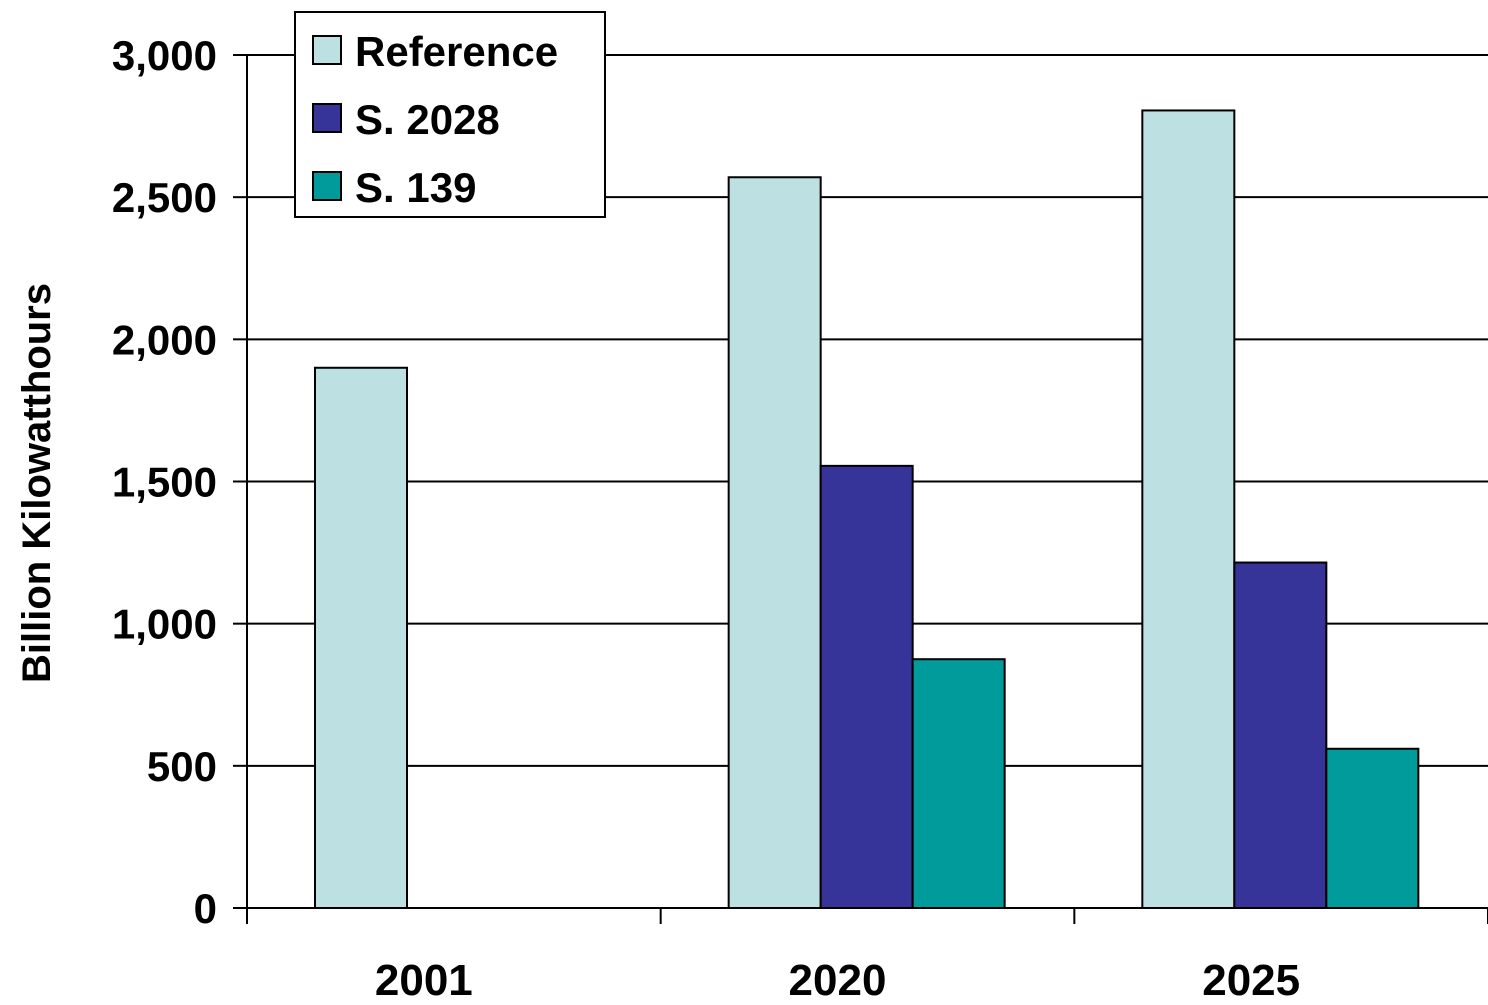 This screenshot has width=1488, height=1005. I want to click on bar-s-2028-2025, so click(1280, 735).